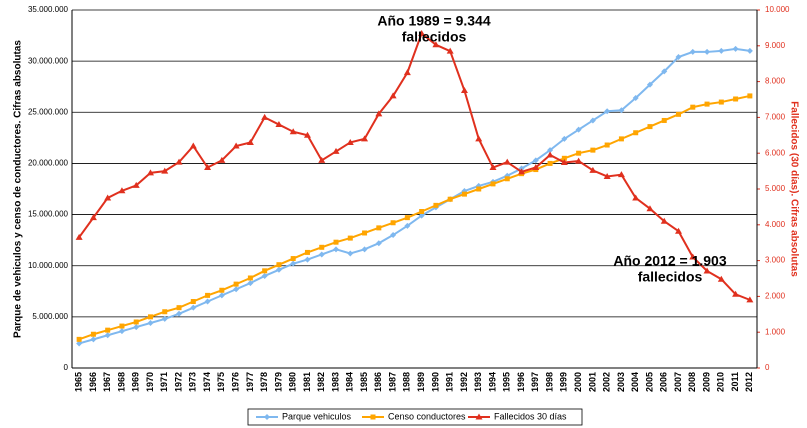 Image resolution: width=807 pixels, height=428 pixels. Describe the element at coordinates (364, 382) in the screenshot. I see `x-tick-label: 1985` at that location.